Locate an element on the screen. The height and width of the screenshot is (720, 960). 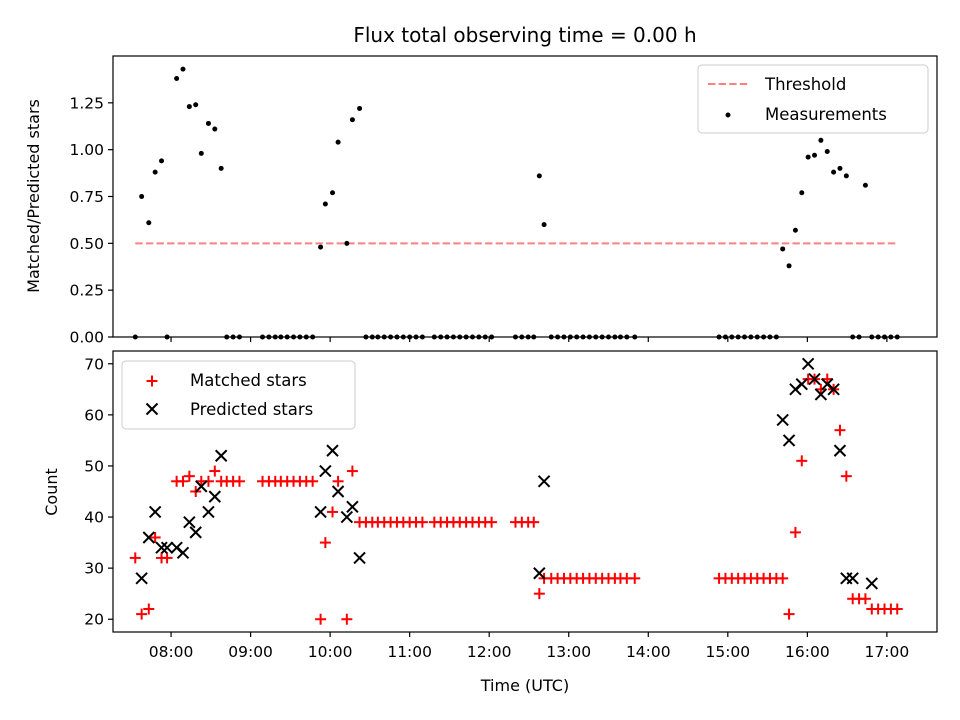
bottom-x-tick-label: 10:00 is located at coordinates (330, 652).